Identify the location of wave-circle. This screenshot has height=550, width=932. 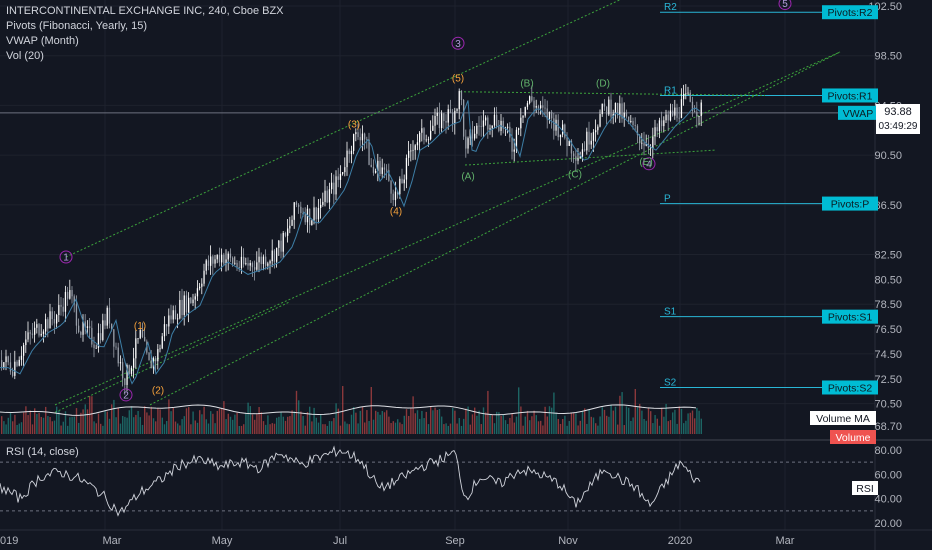
(458, 43).